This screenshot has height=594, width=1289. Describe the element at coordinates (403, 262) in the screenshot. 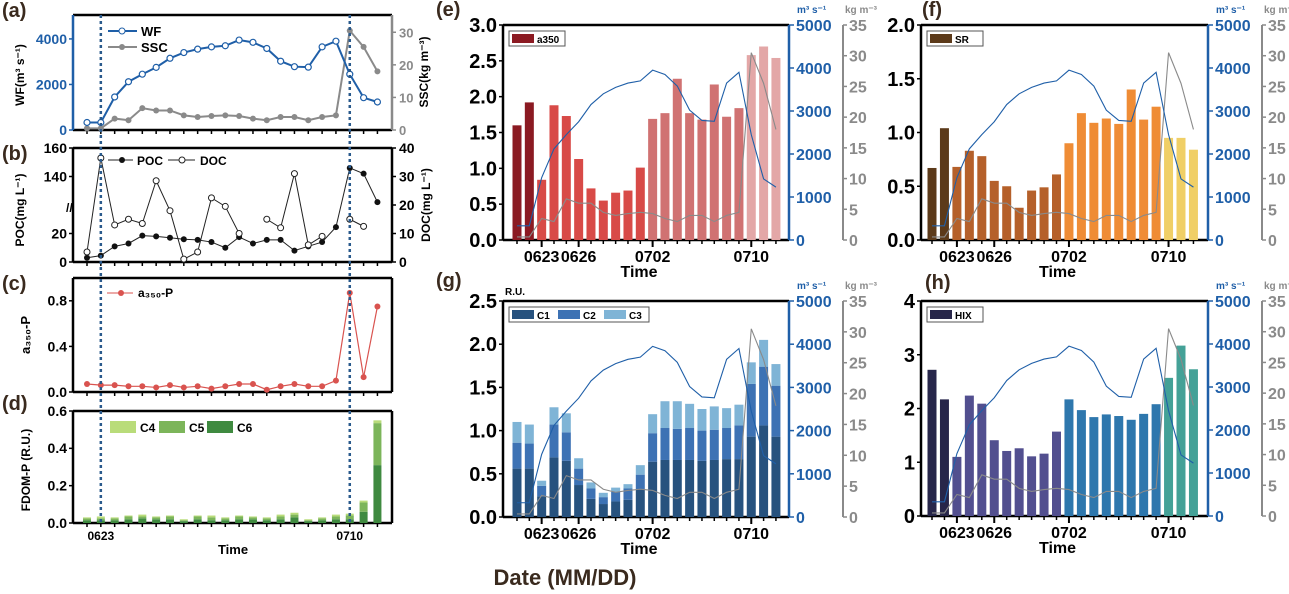

I see `y2-tick-label: 0` at that location.